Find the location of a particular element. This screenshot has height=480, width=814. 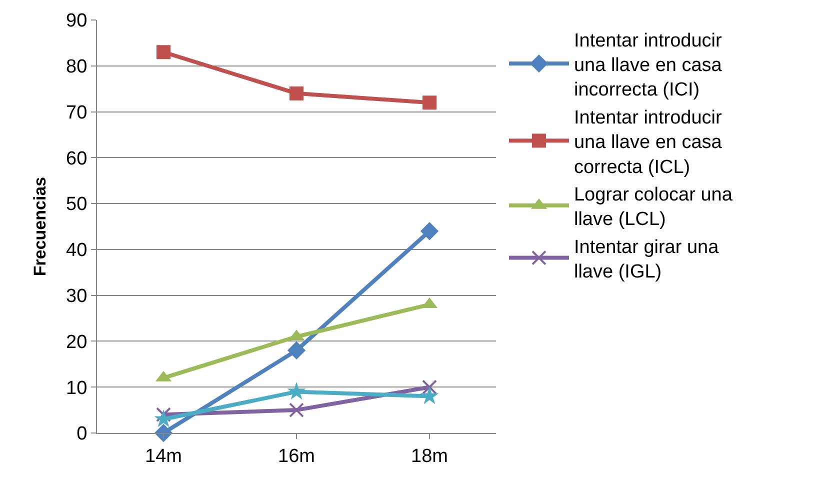

x-tick-label: 16m is located at coordinates (296, 456).